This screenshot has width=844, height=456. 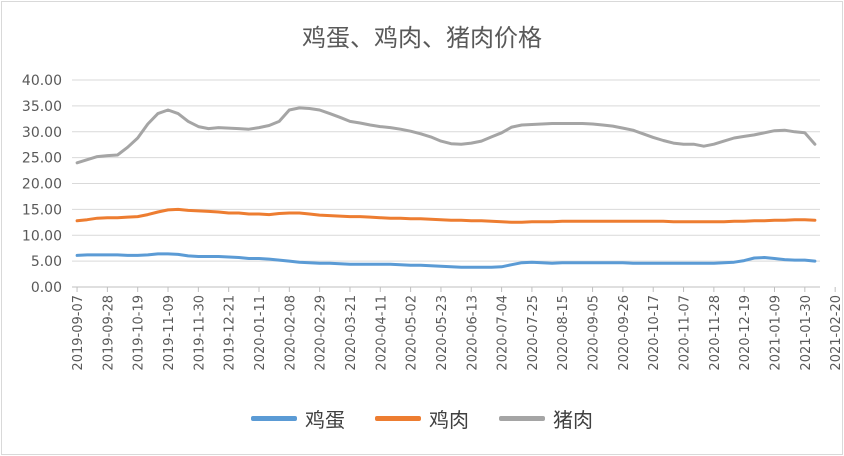 What do you see at coordinates (230, 333) in the screenshot?
I see `x-tick-label: 2019-12-21` at bounding box center [230, 333].